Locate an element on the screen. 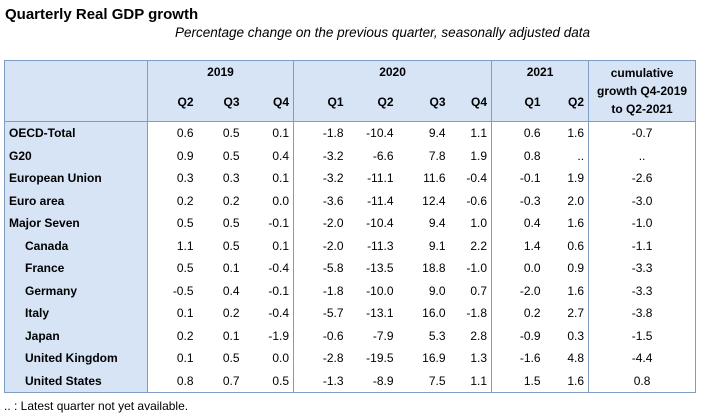 The image size is (701, 417). value-cell: 0.9 is located at coordinates (576, 268).